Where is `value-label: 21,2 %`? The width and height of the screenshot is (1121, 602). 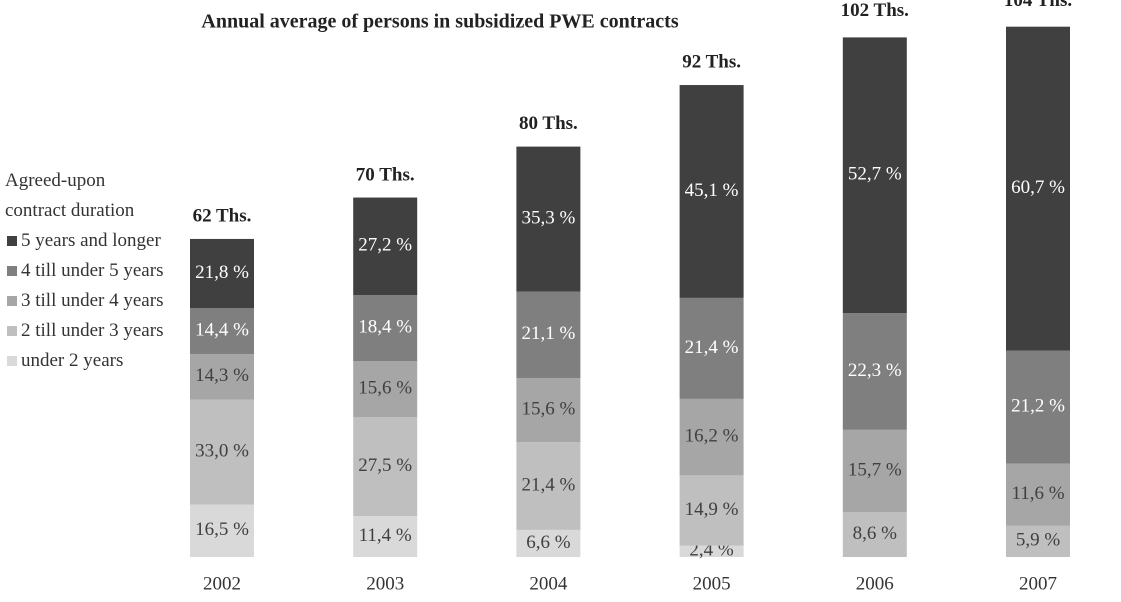
value-label: 21,2 % is located at coordinates (1038, 405).